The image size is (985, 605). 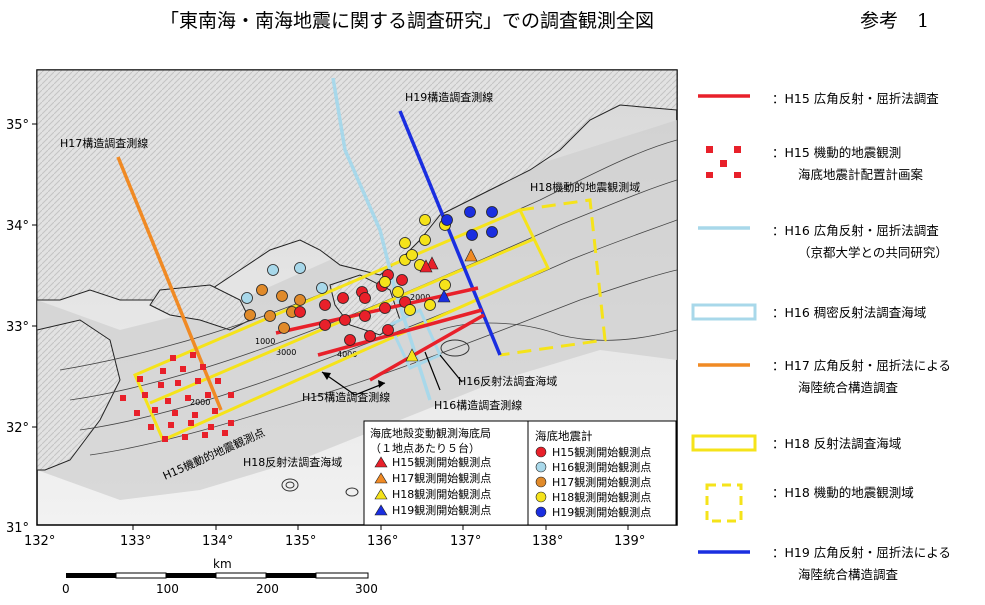 What do you see at coordinates (849, 312) in the screenshot?
I see `legend-label: ：H16 稠密反射法調査海域` at bounding box center [849, 312].